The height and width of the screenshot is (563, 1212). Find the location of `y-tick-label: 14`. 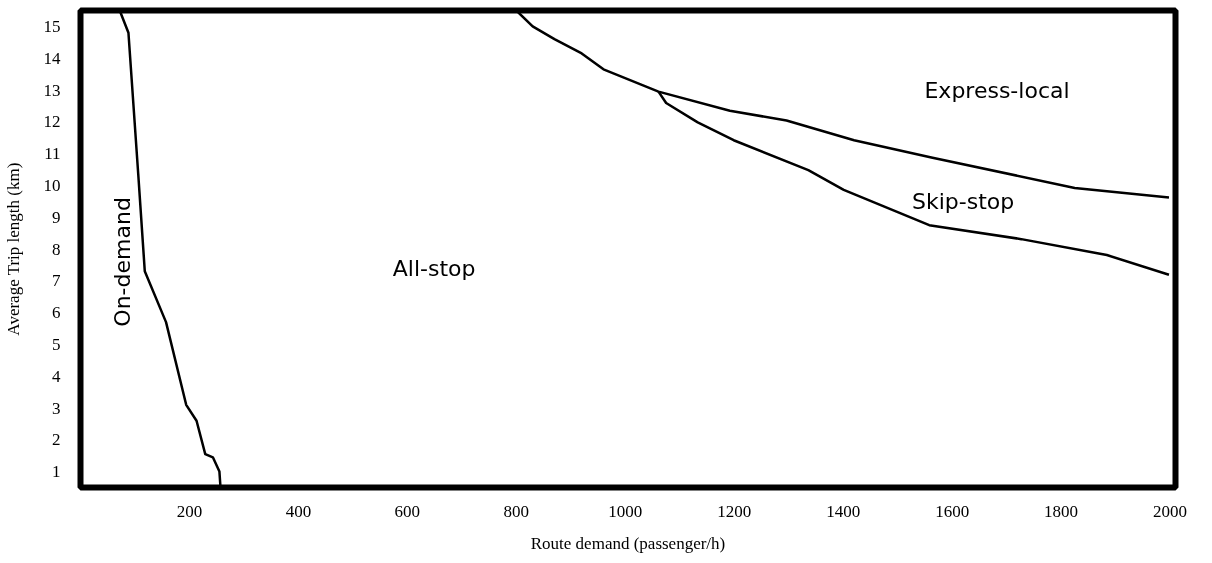

y-tick-label: 14 is located at coordinates (52, 58).